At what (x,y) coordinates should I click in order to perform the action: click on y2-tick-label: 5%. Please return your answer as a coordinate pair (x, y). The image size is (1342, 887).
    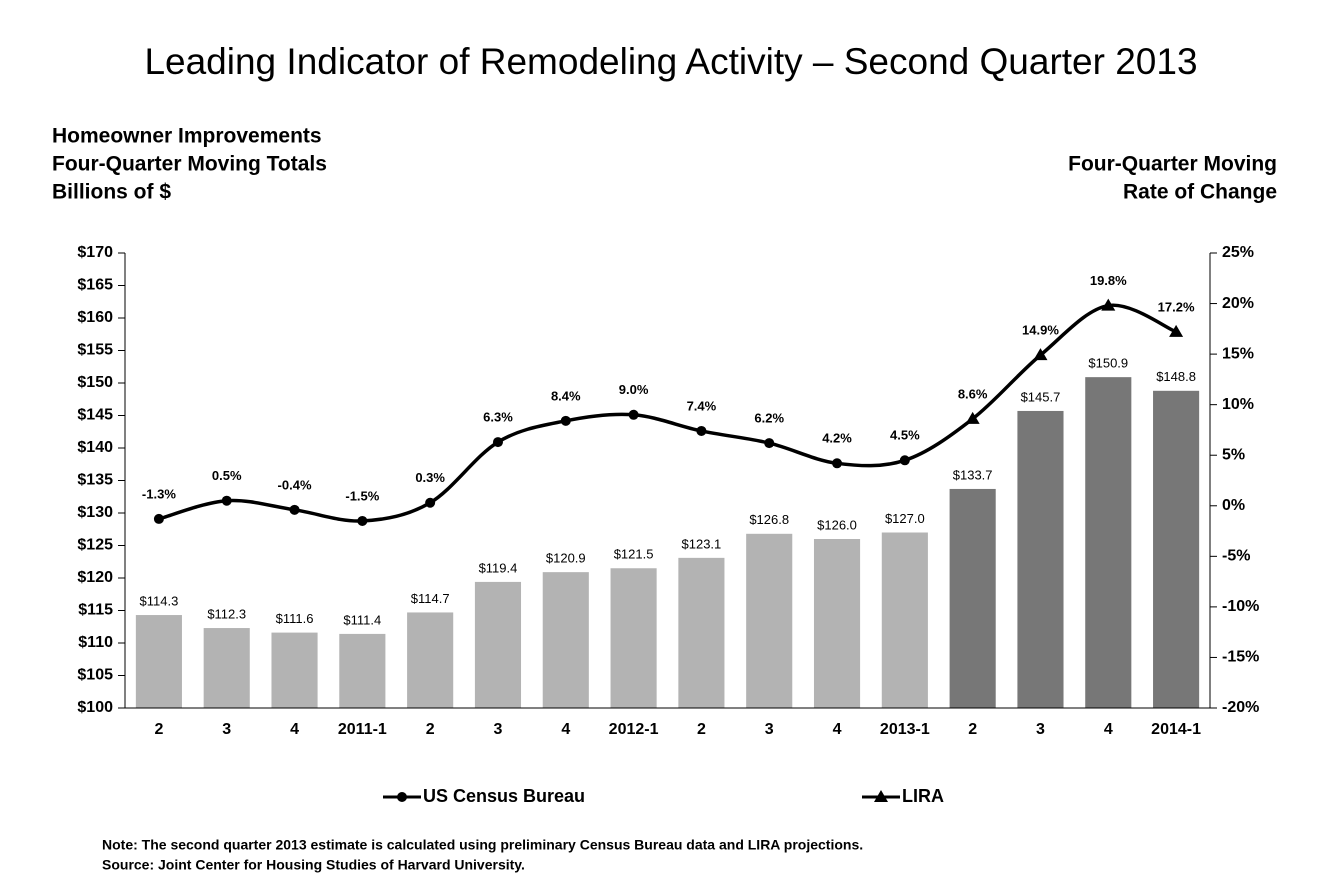
    Looking at the image, I should click on (1233, 454).